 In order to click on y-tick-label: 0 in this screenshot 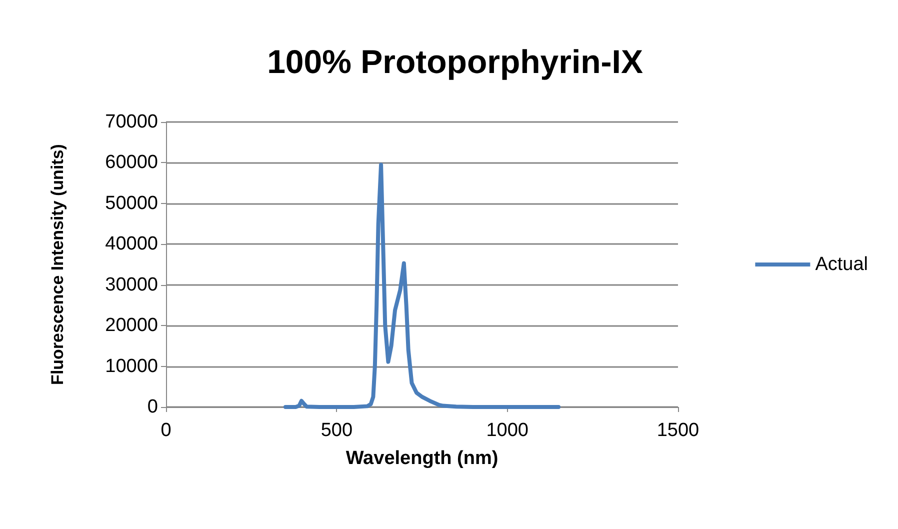, I will do `click(152, 407)`.